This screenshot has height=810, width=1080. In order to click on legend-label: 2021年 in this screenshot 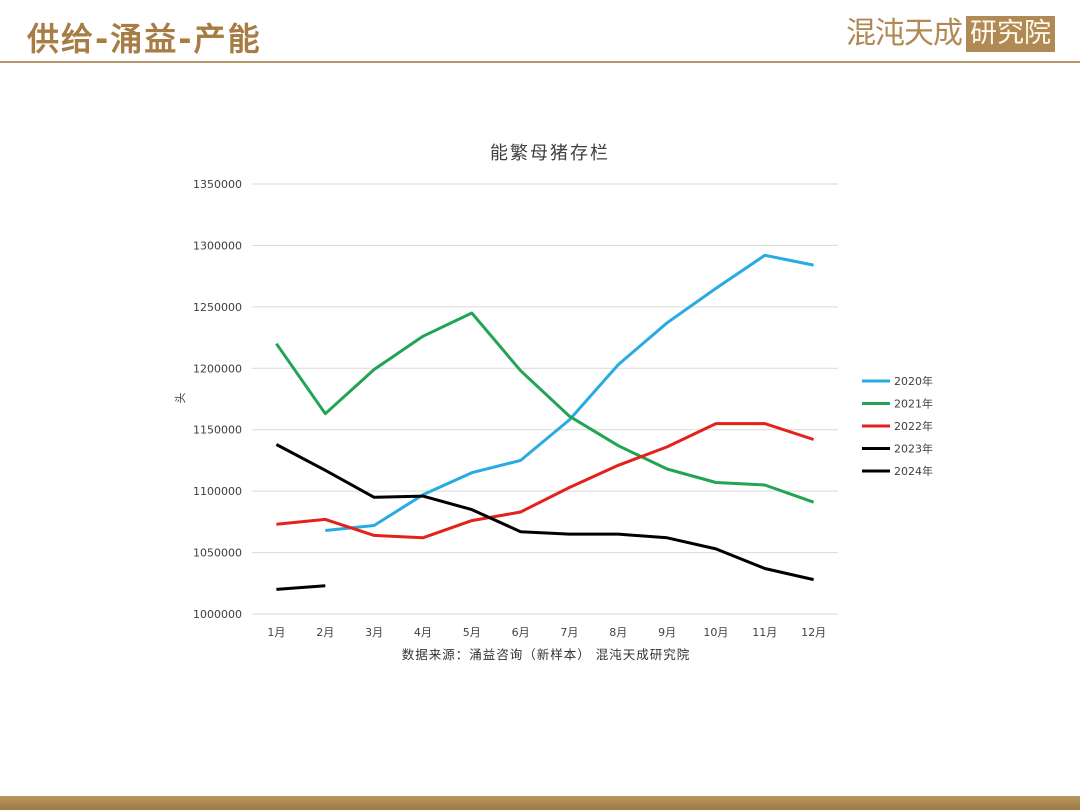, I will do `click(913, 404)`.